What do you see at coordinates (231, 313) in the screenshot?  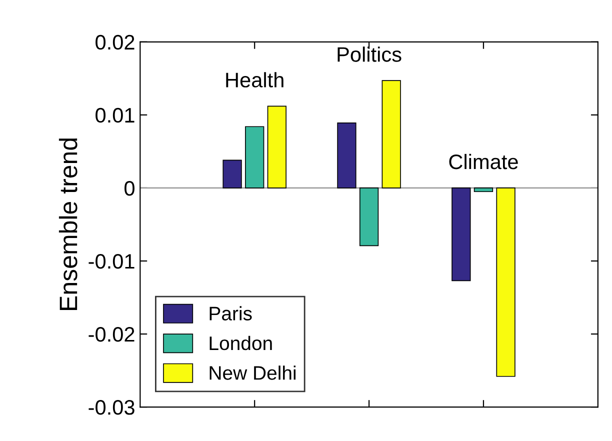 I see `legend-label: Paris` at bounding box center [231, 313].